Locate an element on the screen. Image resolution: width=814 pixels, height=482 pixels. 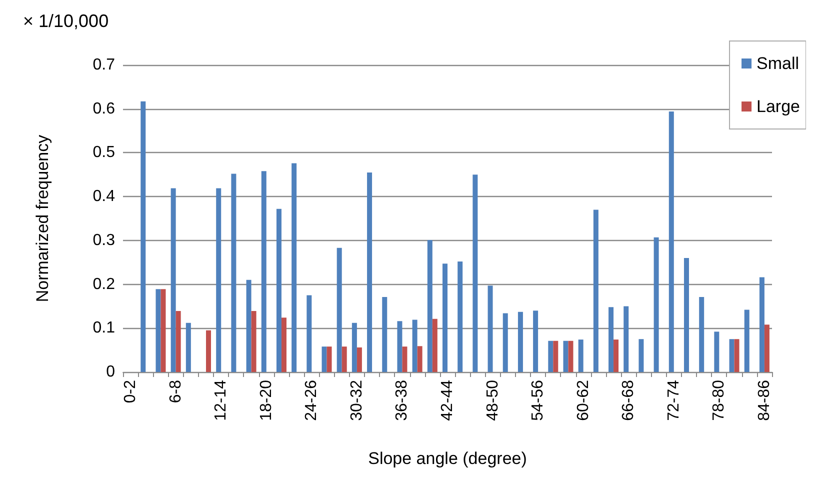
x-tick-label: 24-26 is located at coordinates (311, 400).